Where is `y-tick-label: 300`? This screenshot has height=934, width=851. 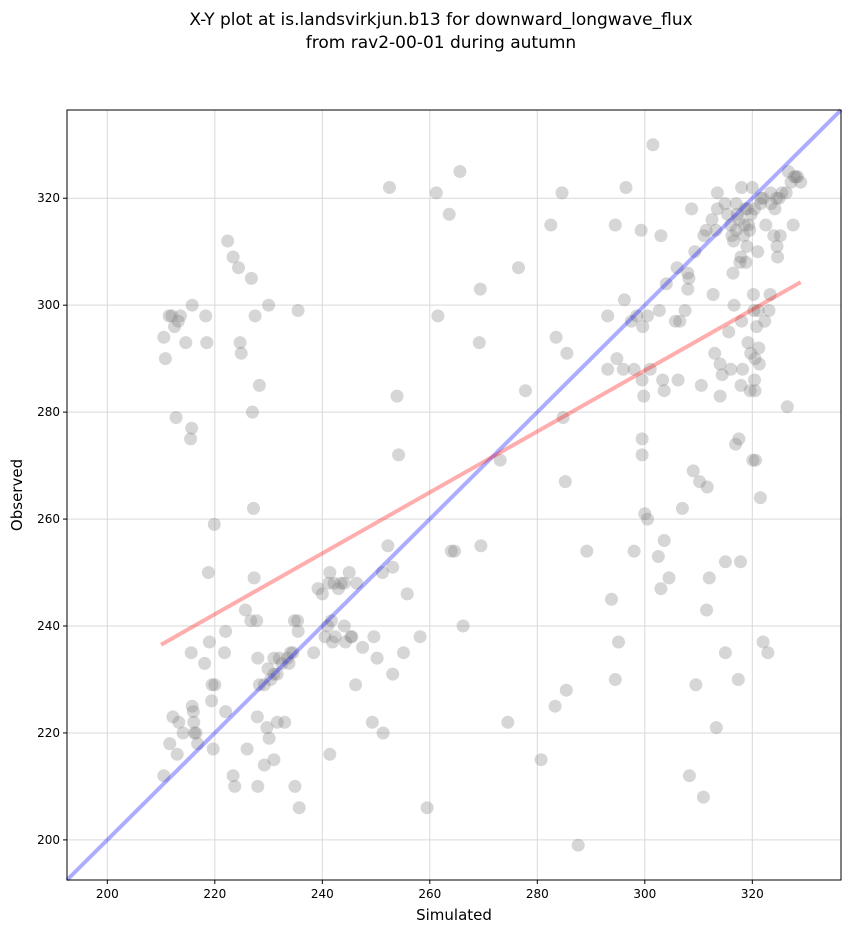
y-tick-label: 300 is located at coordinates (48, 305).